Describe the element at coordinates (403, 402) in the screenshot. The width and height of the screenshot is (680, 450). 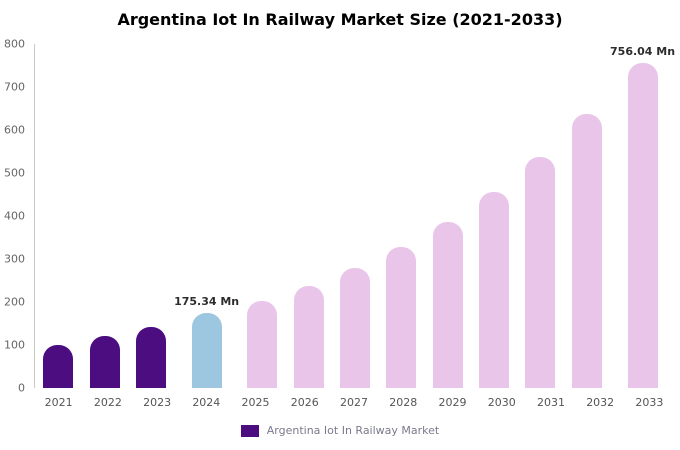
I see `x-axis-label: 2028` at that location.